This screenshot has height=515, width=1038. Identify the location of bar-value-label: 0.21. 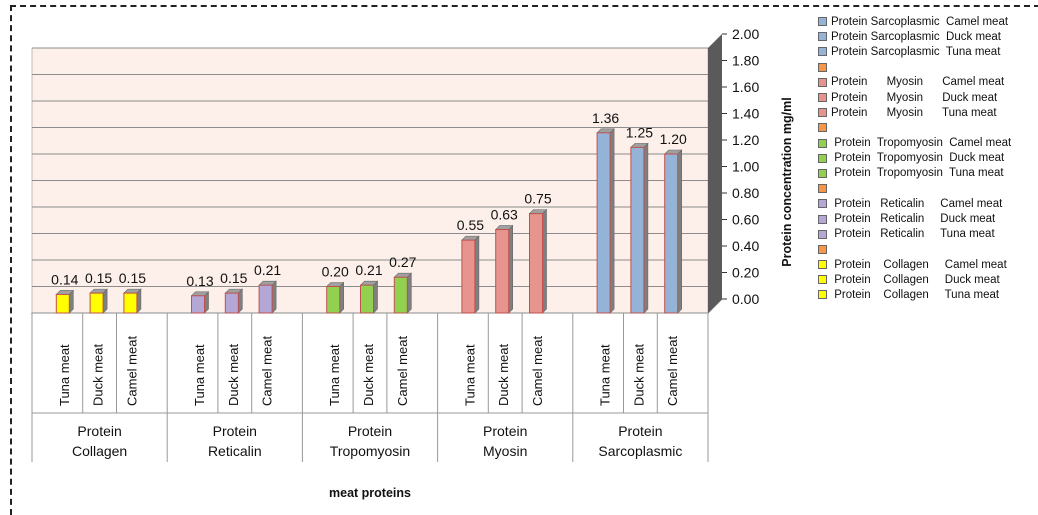
(368, 270).